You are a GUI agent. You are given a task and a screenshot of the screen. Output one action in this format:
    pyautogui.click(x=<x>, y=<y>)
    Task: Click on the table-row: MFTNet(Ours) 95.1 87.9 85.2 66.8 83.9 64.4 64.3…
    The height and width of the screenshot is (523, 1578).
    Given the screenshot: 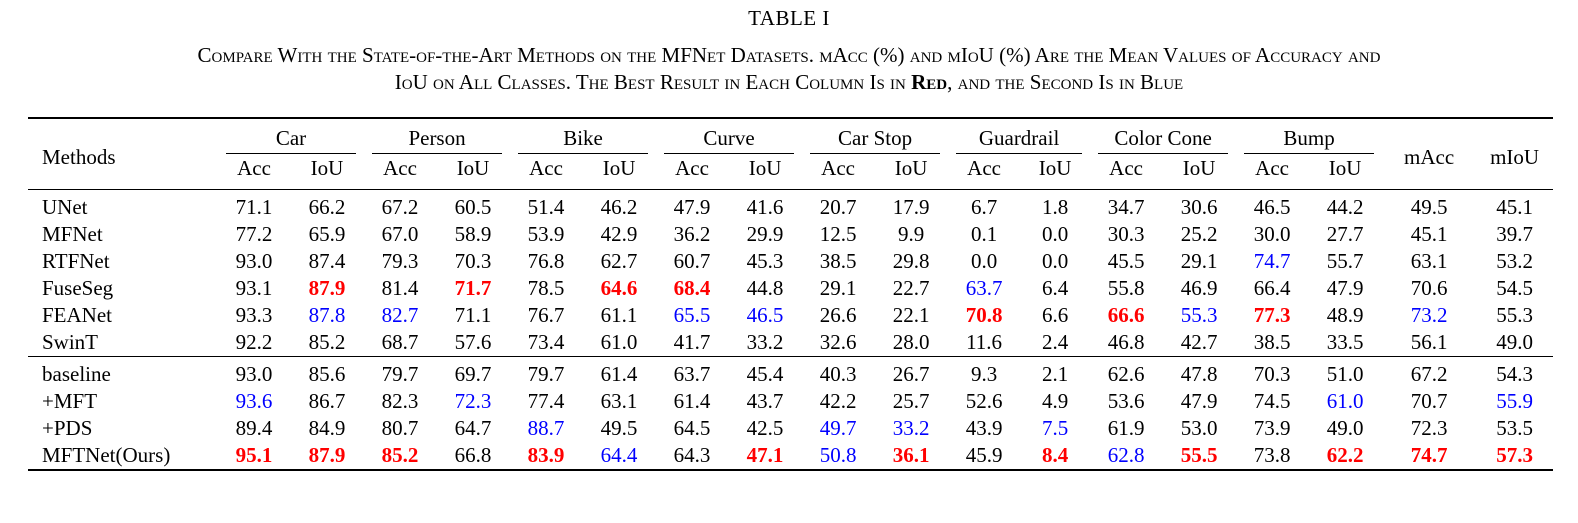 What is the action you would take?
    pyautogui.click(x=791, y=456)
    